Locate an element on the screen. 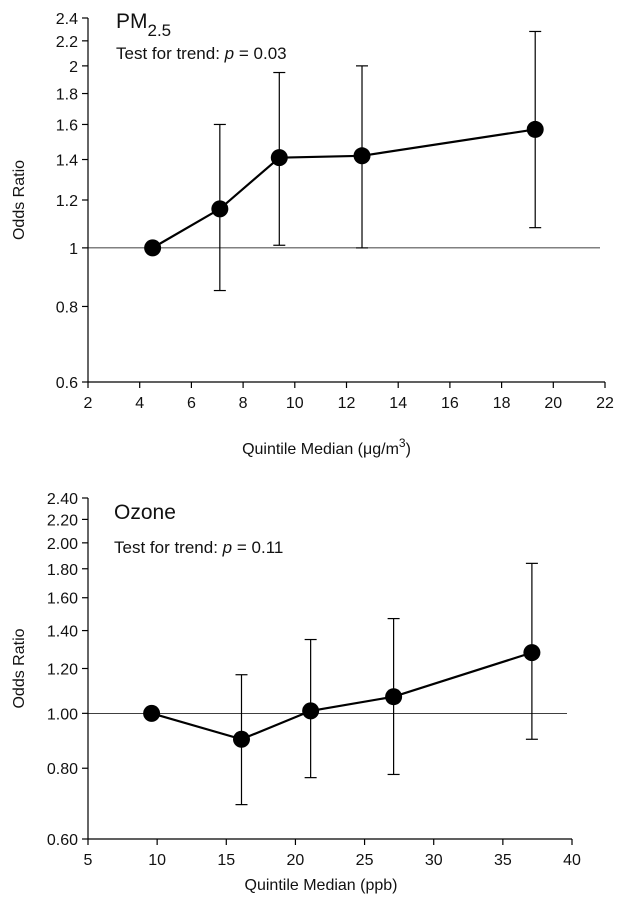 This screenshot has width=620, height=900. panel-title: PM2.5 is located at coordinates (143, 25).